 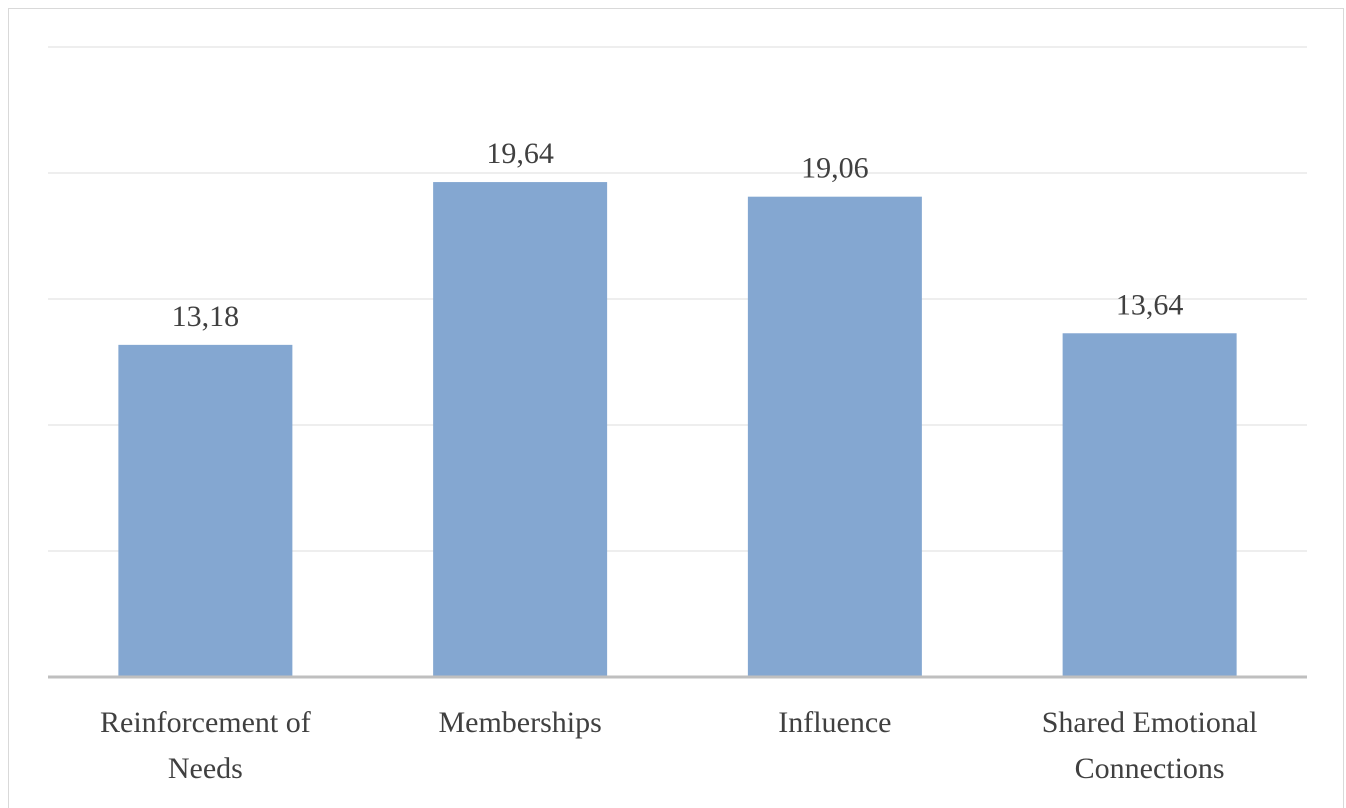 What do you see at coordinates (1150, 722) in the screenshot?
I see `category-label: Shared Emotional` at bounding box center [1150, 722].